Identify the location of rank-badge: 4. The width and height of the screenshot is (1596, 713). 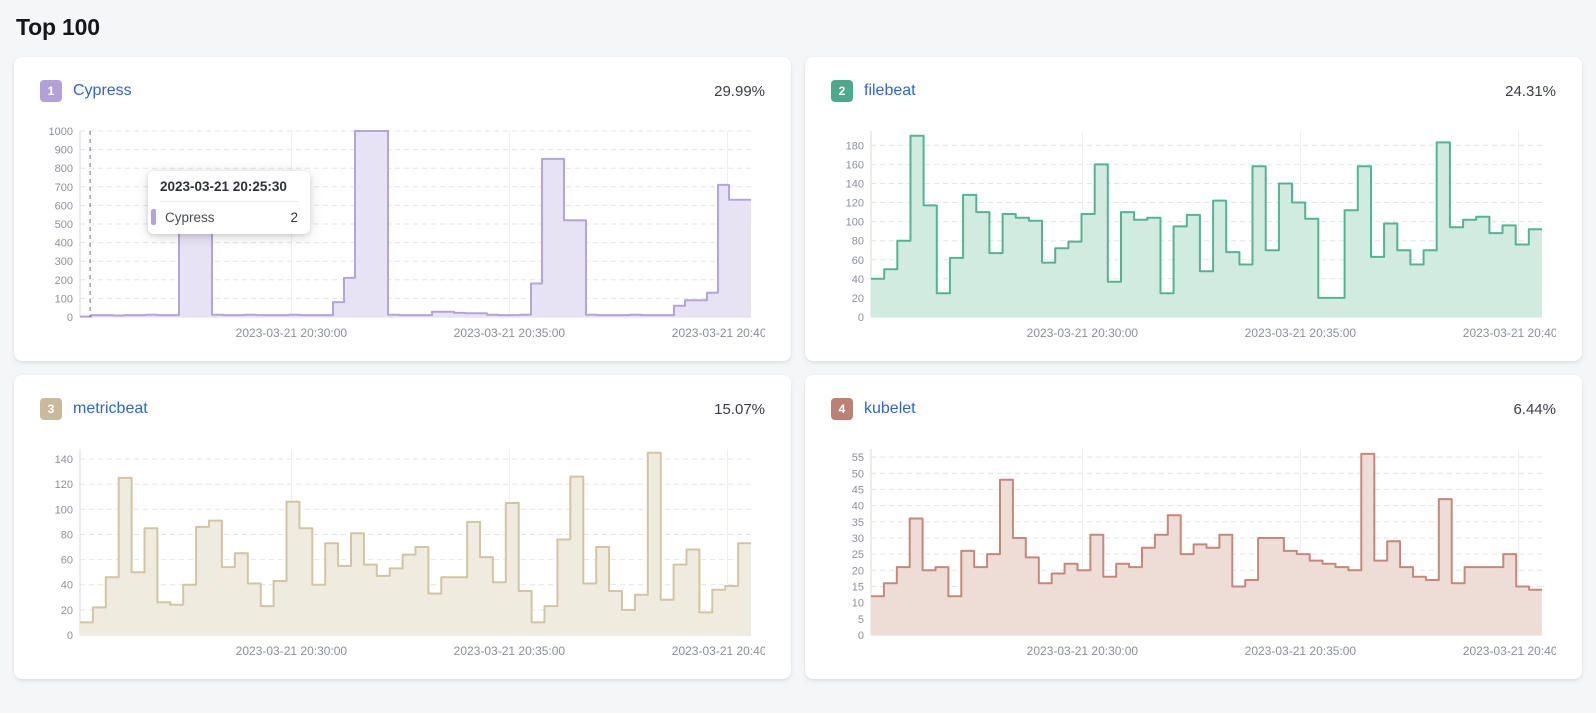
(842, 409).